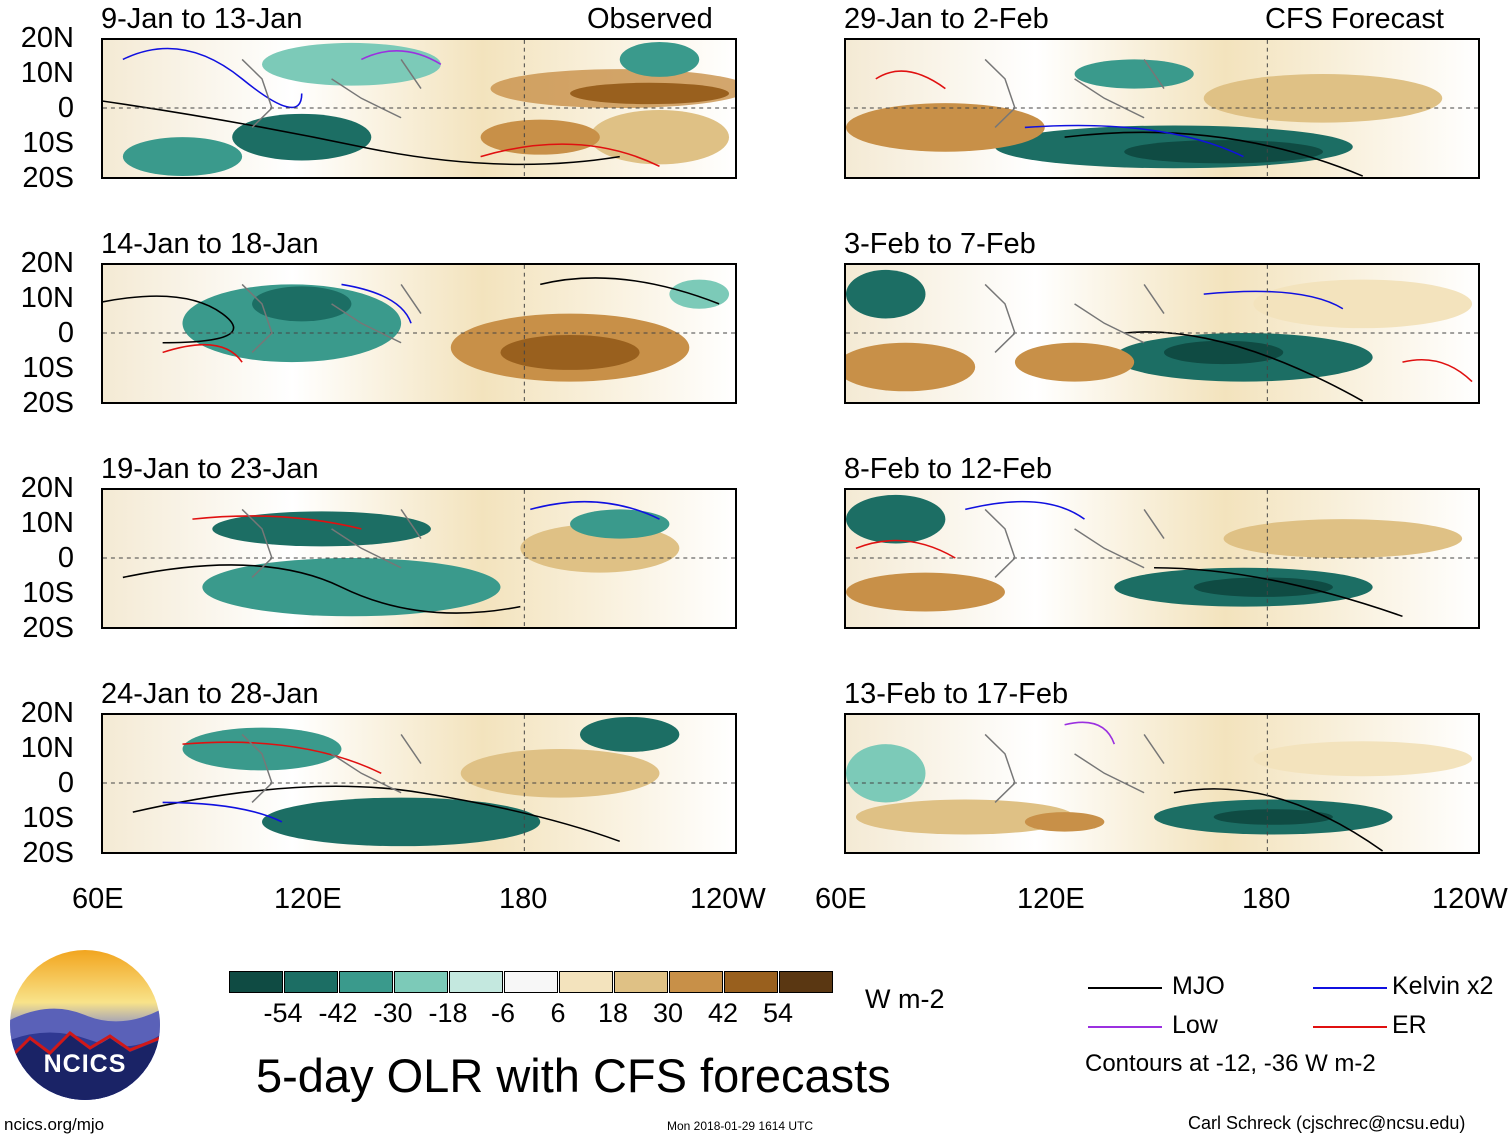 The height and width of the screenshot is (1142, 1510). What do you see at coordinates (1198, 986) in the screenshot?
I see `legend-label-mjo: MJO` at bounding box center [1198, 986].